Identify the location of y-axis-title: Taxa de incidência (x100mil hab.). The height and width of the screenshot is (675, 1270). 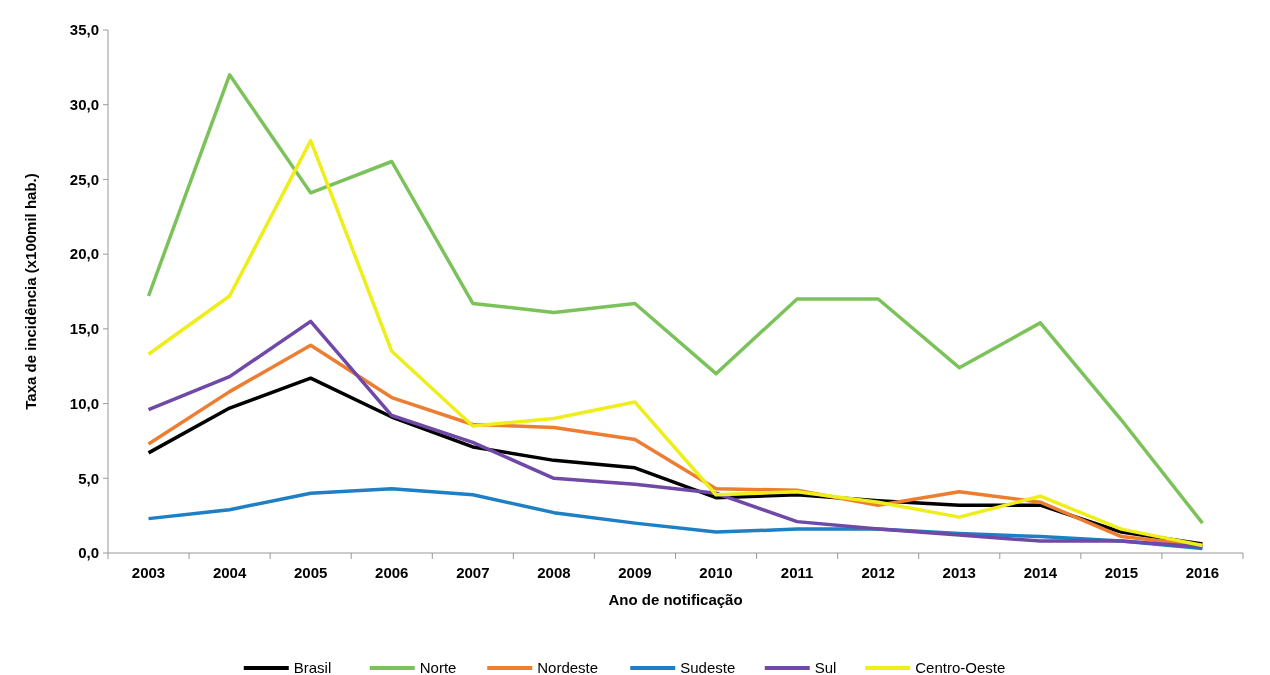
(30, 291).